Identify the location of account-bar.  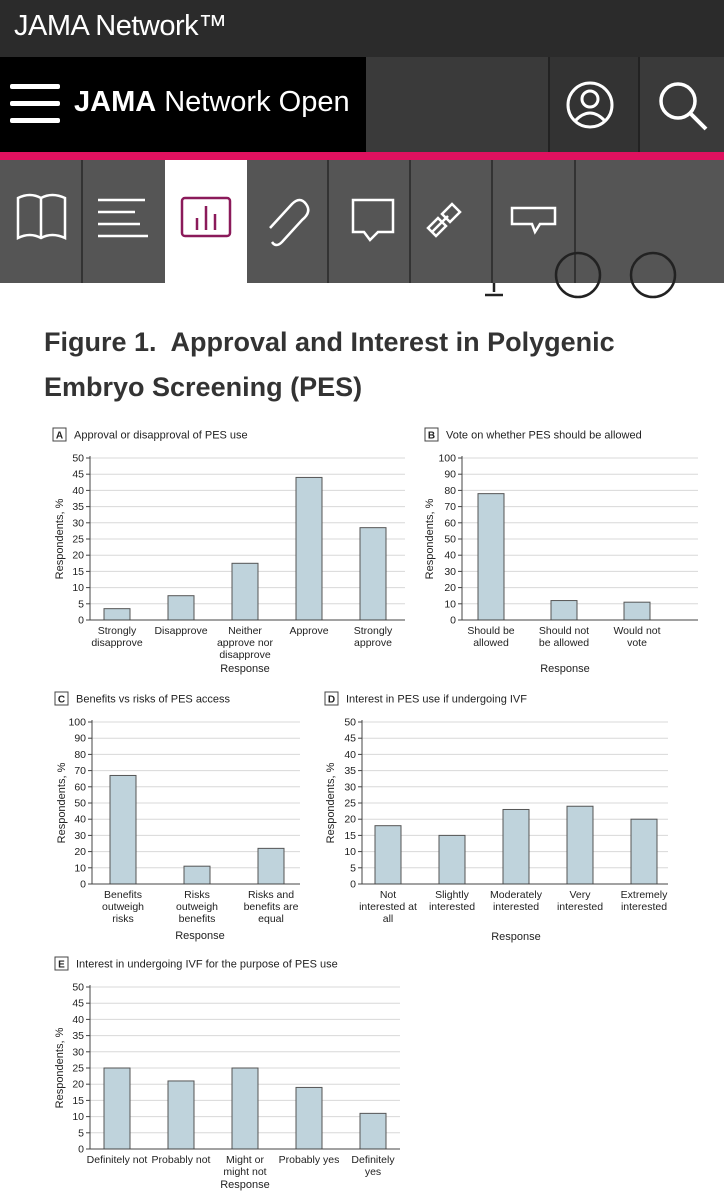
(545, 104).